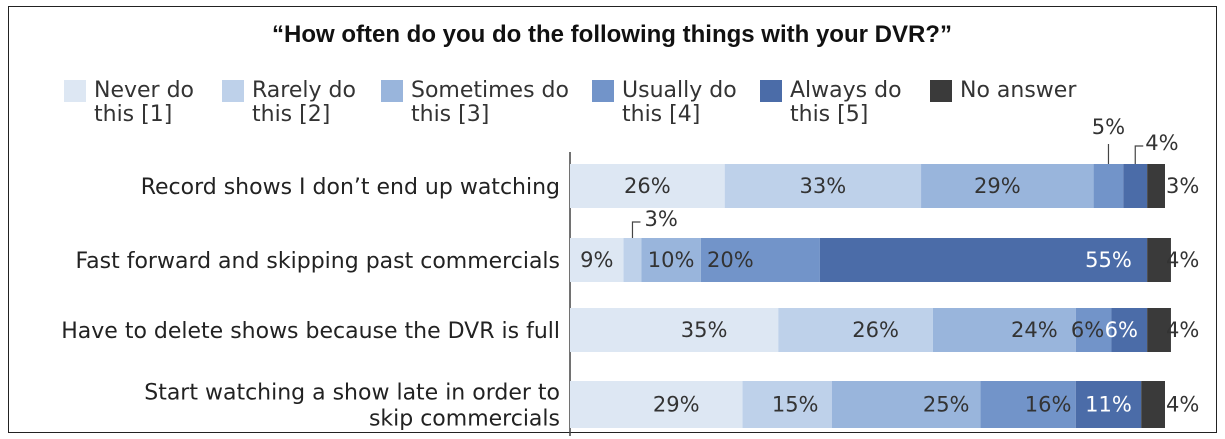 Image resolution: width=1225 pixels, height=439 pixels. What do you see at coordinates (304, 90) in the screenshot?
I see `legend-label: Rarely do` at bounding box center [304, 90].